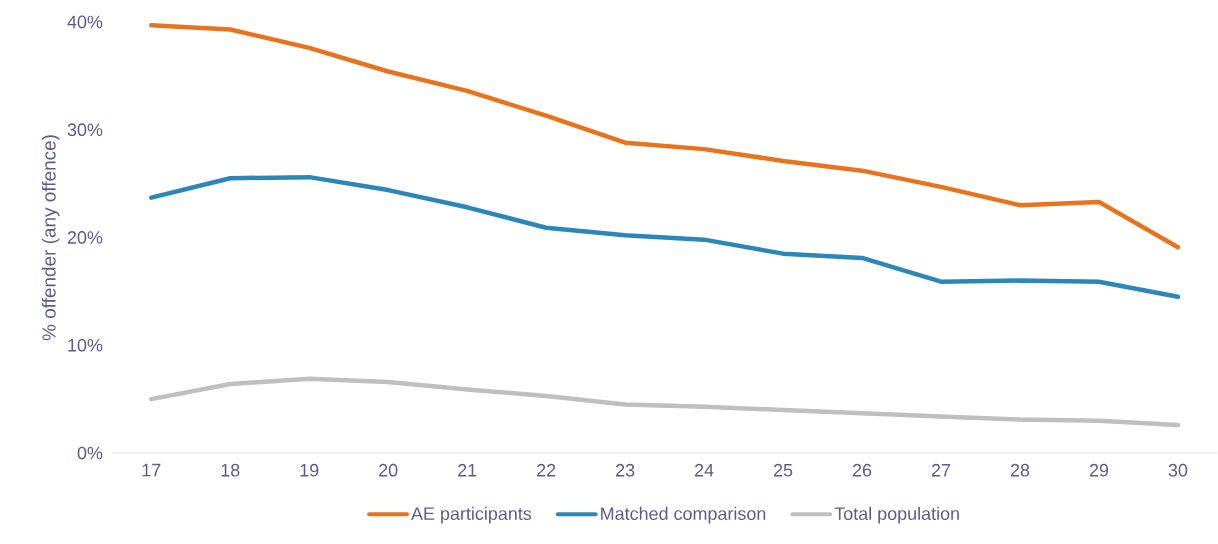 The height and width of the screenshot is (544, 1218). Describe the element at coordinates (783, 470) in the screenshot. I see `x-tick-label: 25` at that location.